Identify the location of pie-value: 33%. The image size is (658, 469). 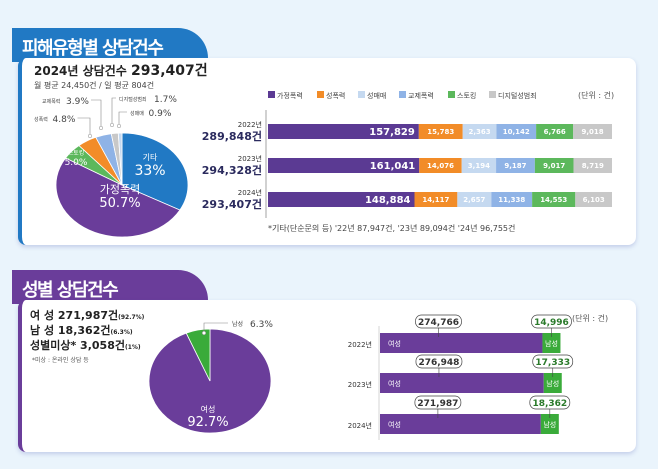
(149, 171).